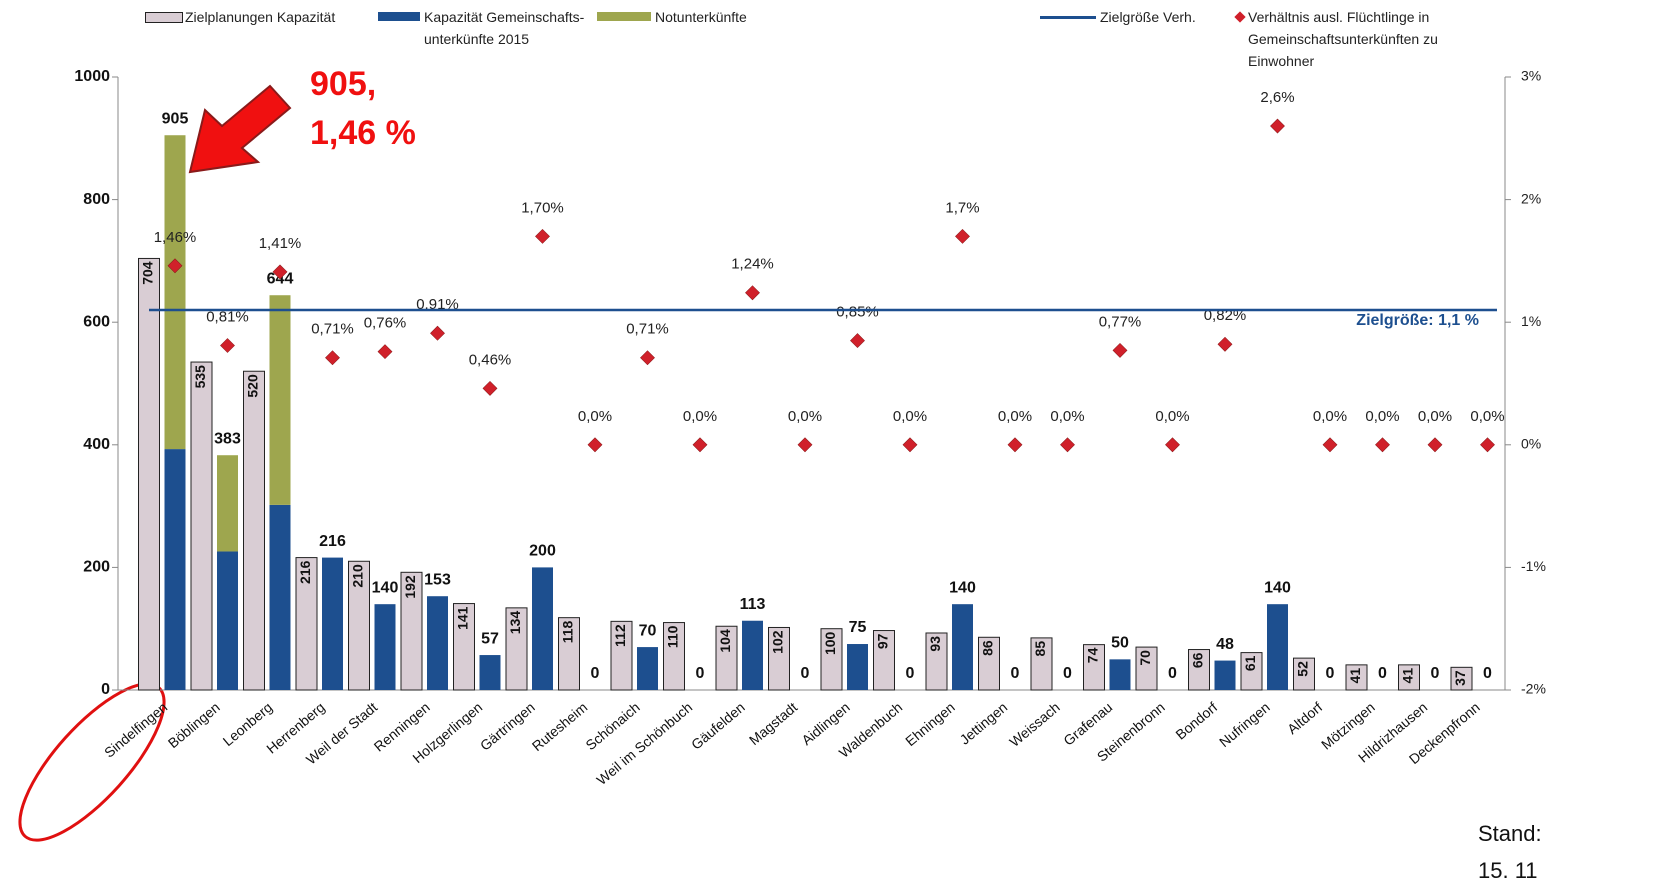  I want to click on y2-tick-label: 3%, so click(1531, 76).